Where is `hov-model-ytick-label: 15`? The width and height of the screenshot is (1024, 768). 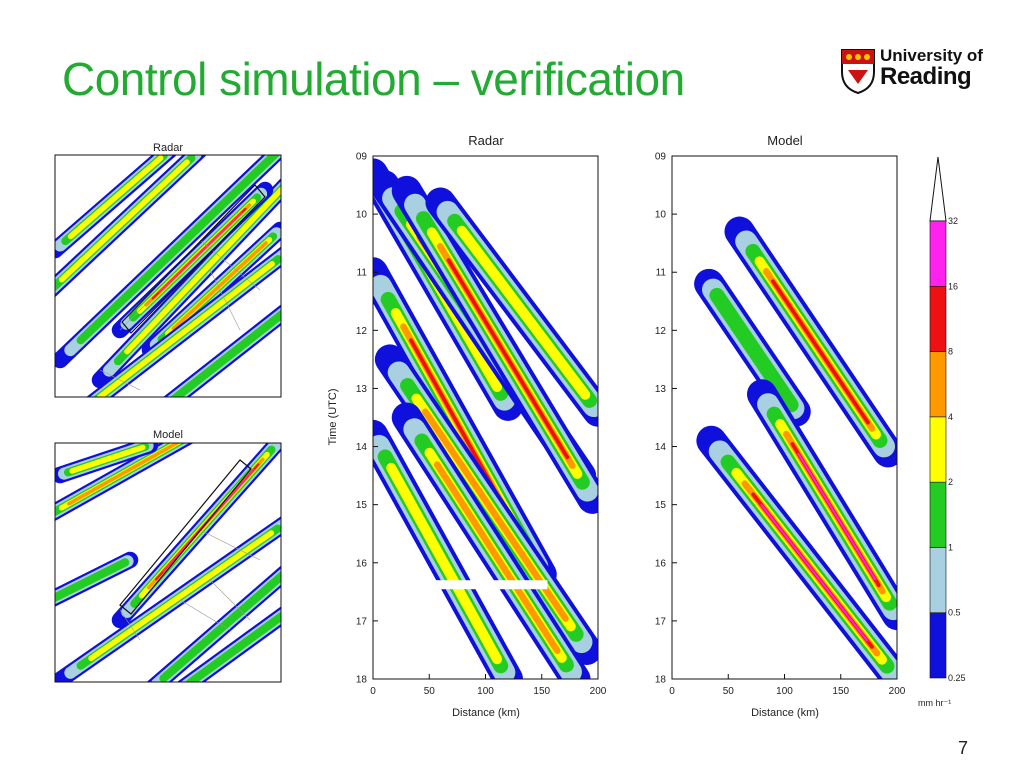
hov-model-ytick-label: 15 is located at coordinates (661, 505).